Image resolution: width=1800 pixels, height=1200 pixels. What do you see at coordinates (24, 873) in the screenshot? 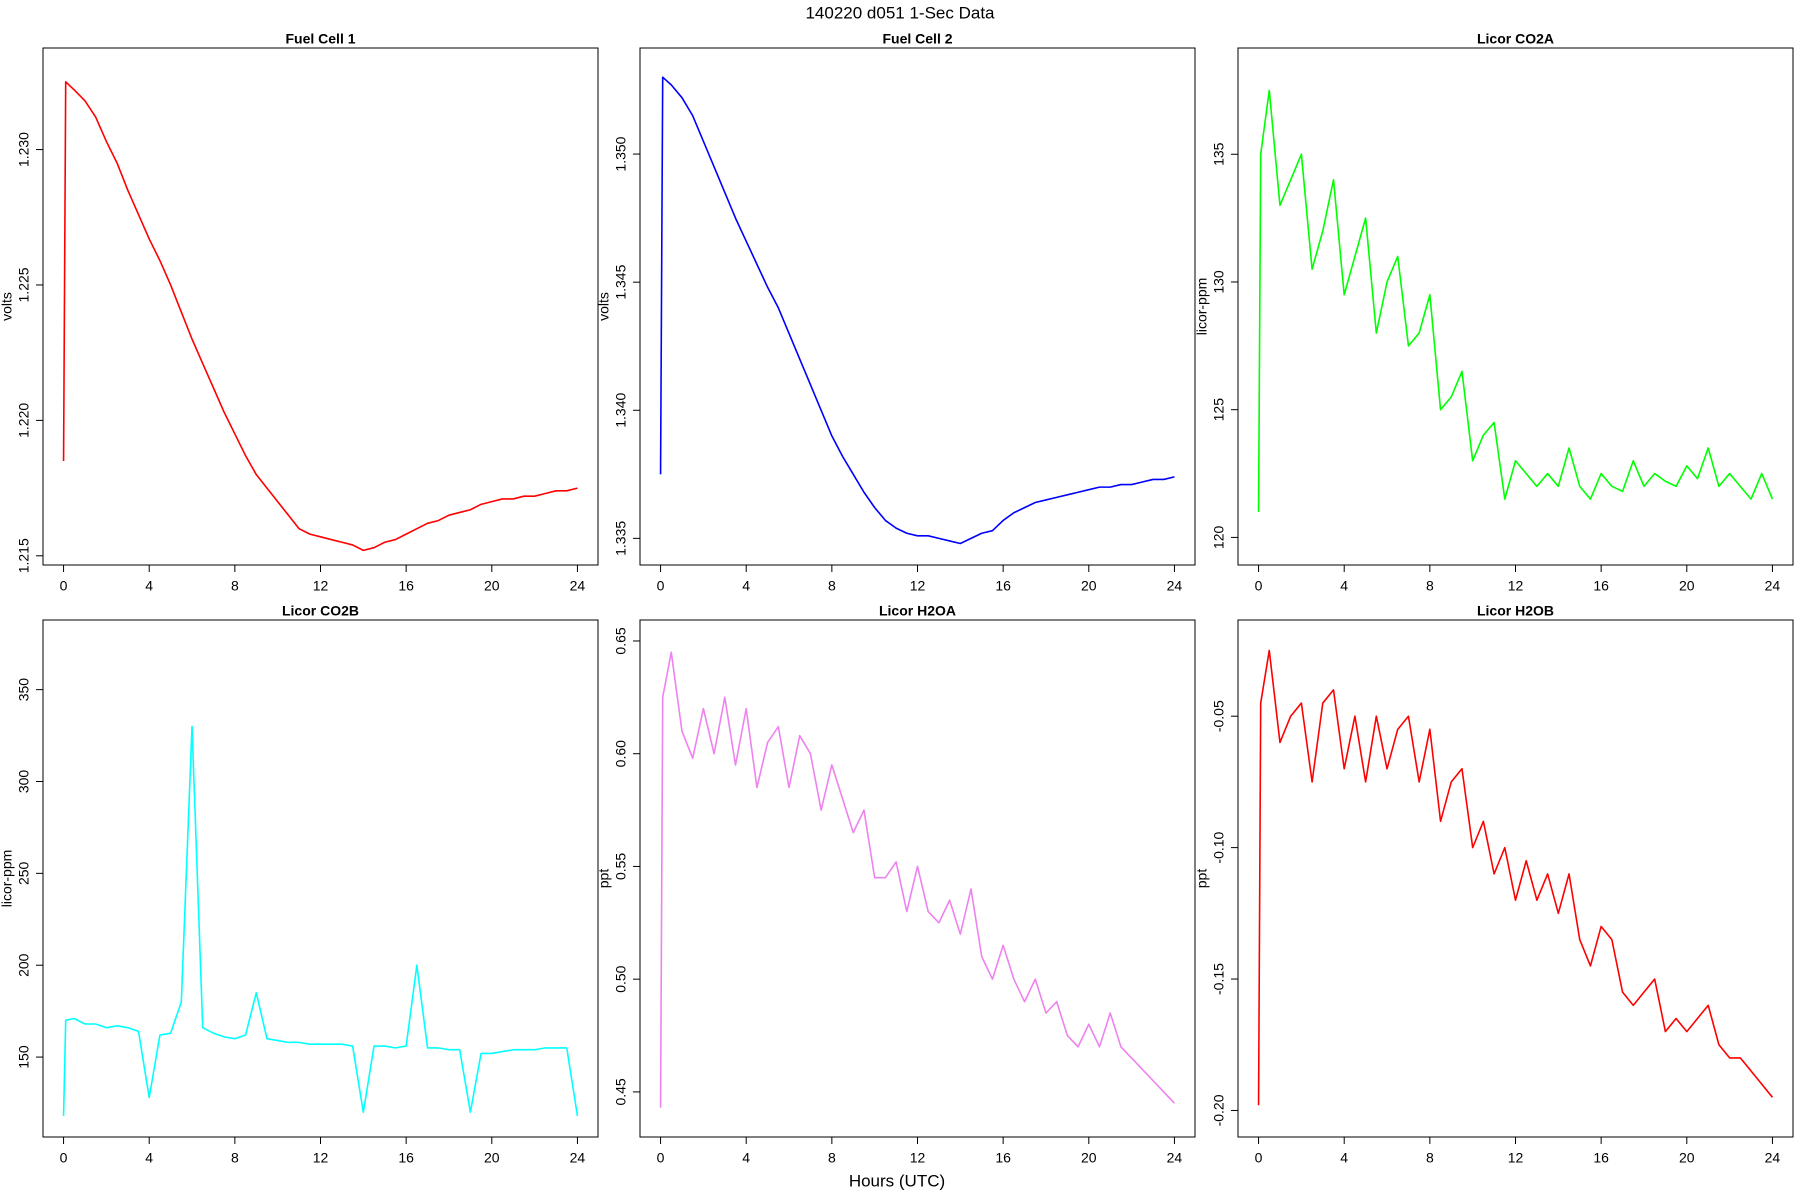
I see `y-tick-label: 250` at bounding box center [24, 873].